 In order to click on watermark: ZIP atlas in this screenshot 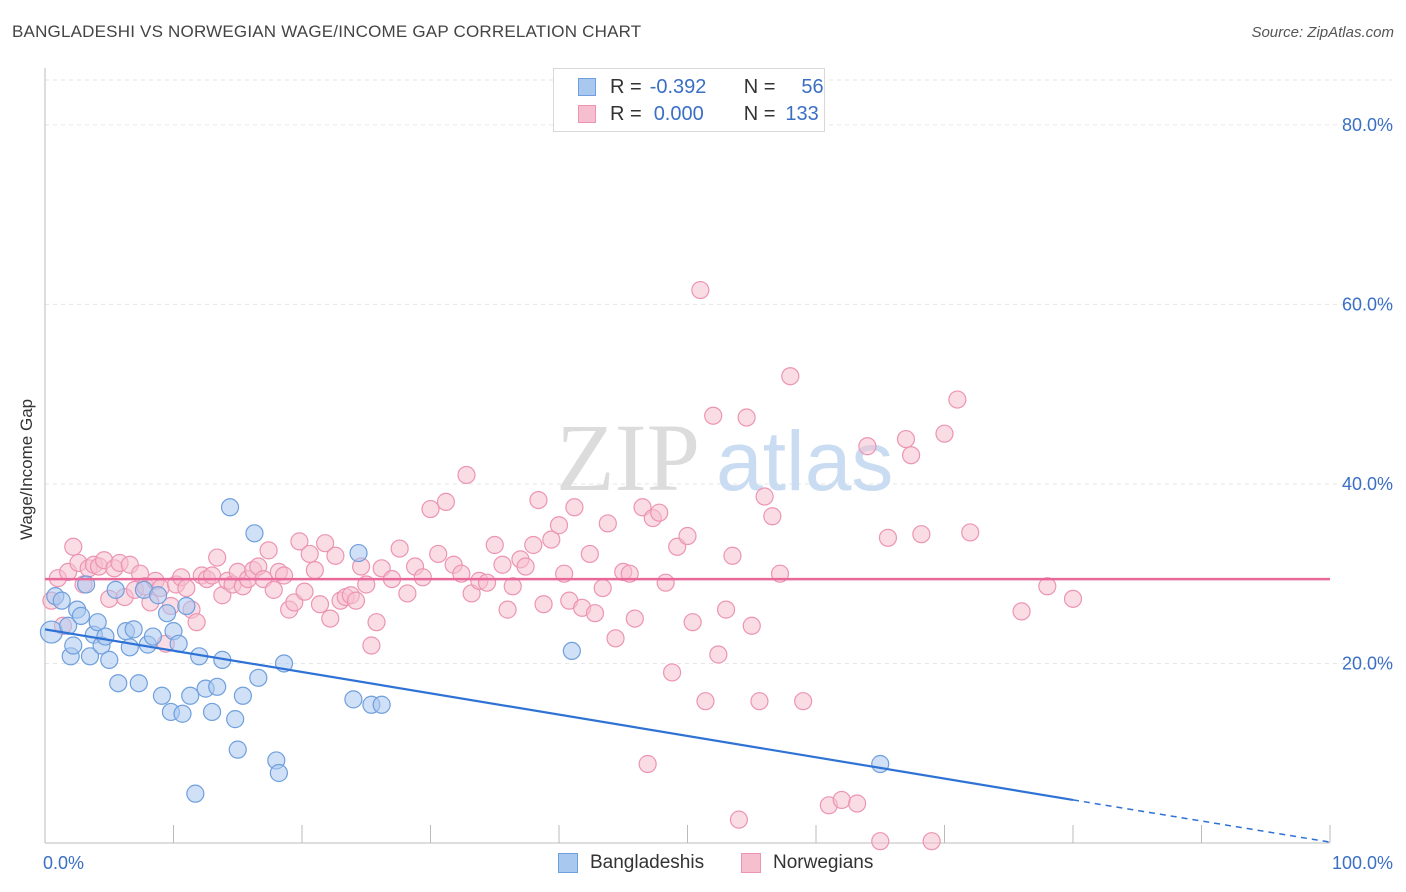, I will do `click(724, 457)`.